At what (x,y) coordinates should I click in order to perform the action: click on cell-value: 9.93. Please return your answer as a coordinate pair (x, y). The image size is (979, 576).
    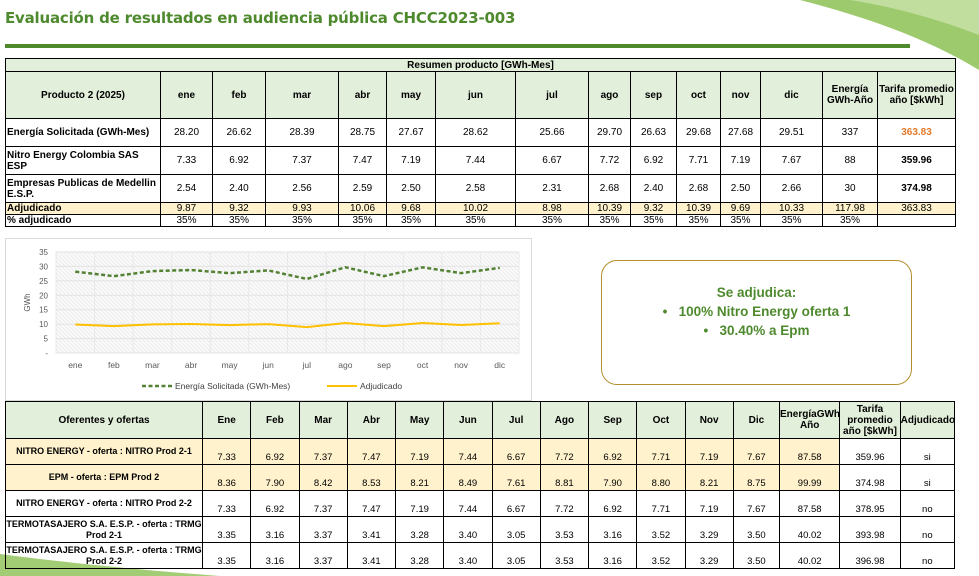
    Looking at the image, I should click on (302, 208).